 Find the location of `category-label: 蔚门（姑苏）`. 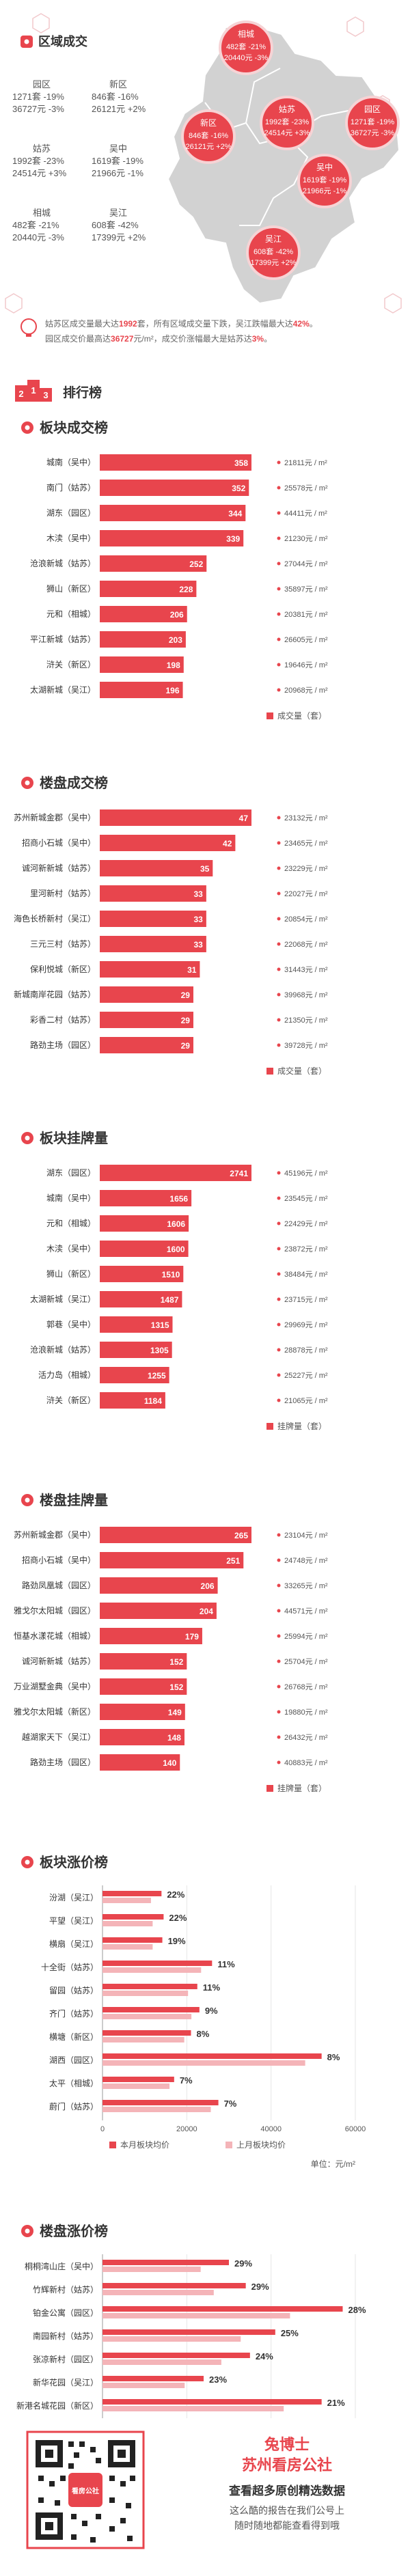

category-label: 蔚门（姑苏） is located at coordinates (73, 2106).